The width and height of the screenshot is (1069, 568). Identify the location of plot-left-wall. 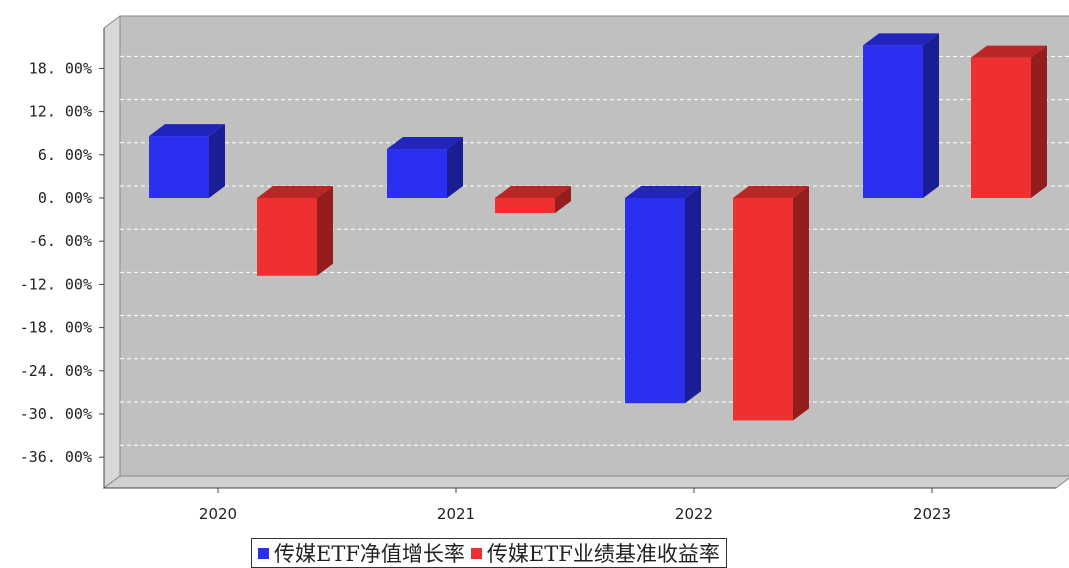
(112, 252).